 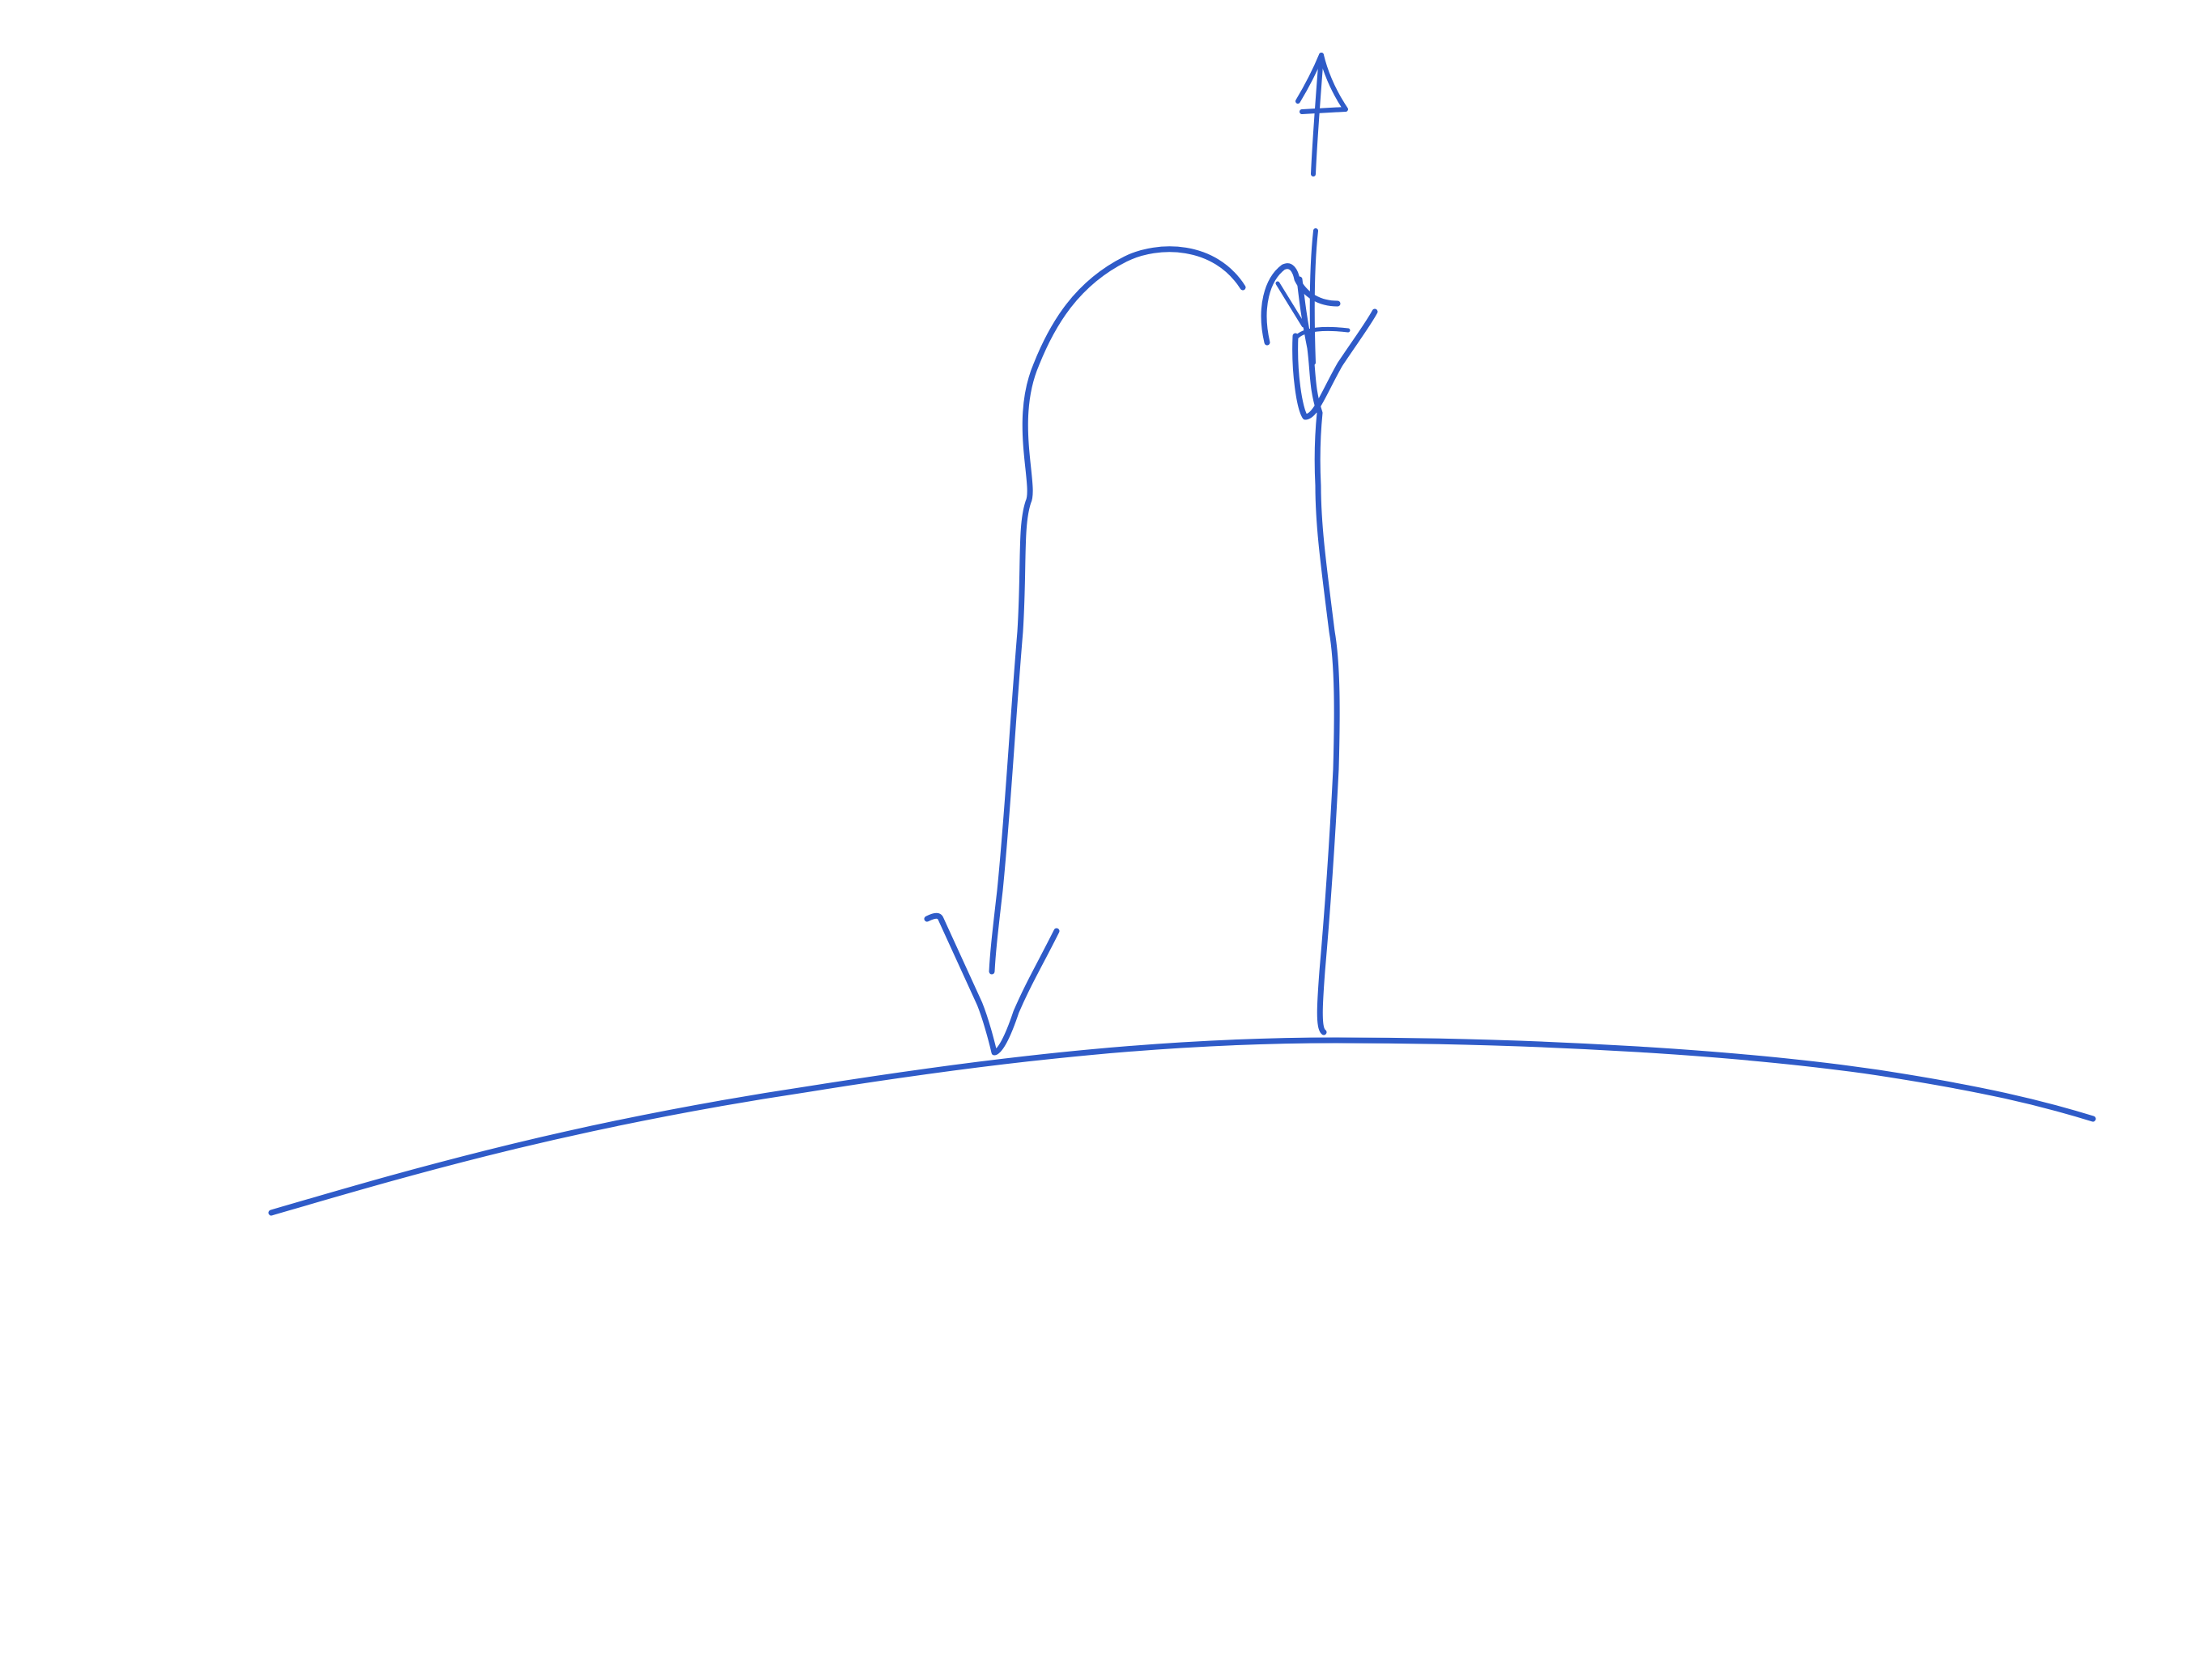 What do you see at coordinates (1335, 364) in the screenshot?
I see `legend-down-arrow-head` at bounding box center [1335, 364].